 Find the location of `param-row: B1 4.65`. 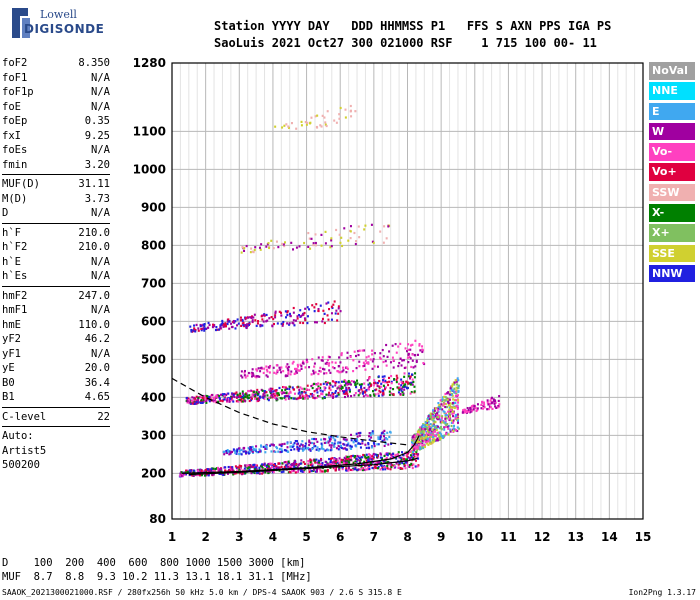

param-row: B1 4.65 is located at coordinates (56, 397).